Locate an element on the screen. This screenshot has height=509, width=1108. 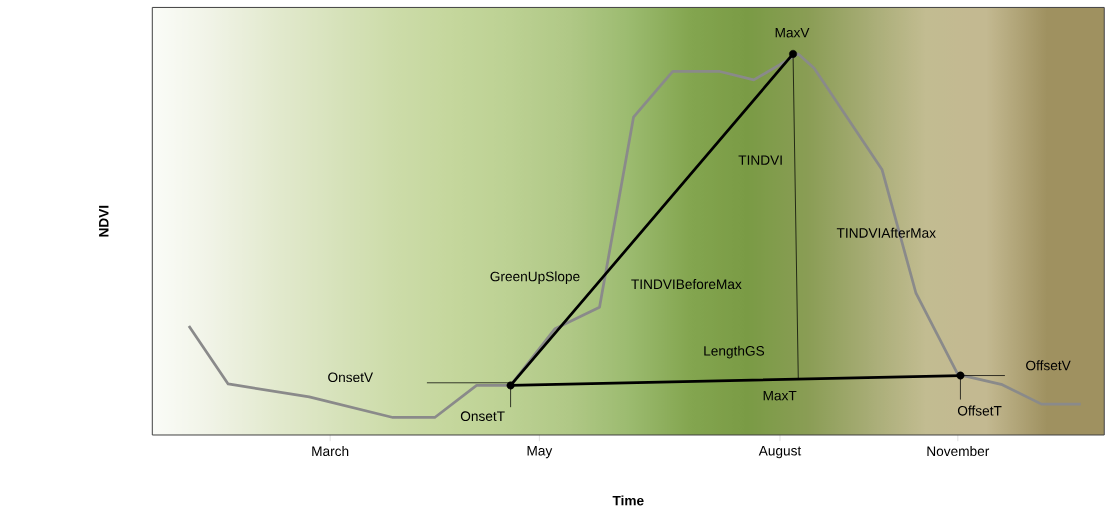
annotation: TINDVI is located at coordinates (760, 160).